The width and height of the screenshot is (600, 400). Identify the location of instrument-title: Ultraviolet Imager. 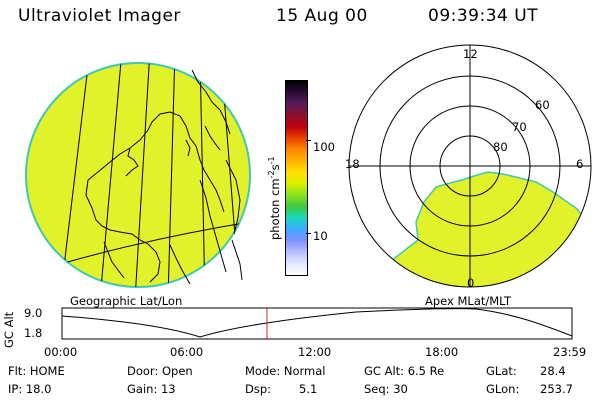
(99, 16).